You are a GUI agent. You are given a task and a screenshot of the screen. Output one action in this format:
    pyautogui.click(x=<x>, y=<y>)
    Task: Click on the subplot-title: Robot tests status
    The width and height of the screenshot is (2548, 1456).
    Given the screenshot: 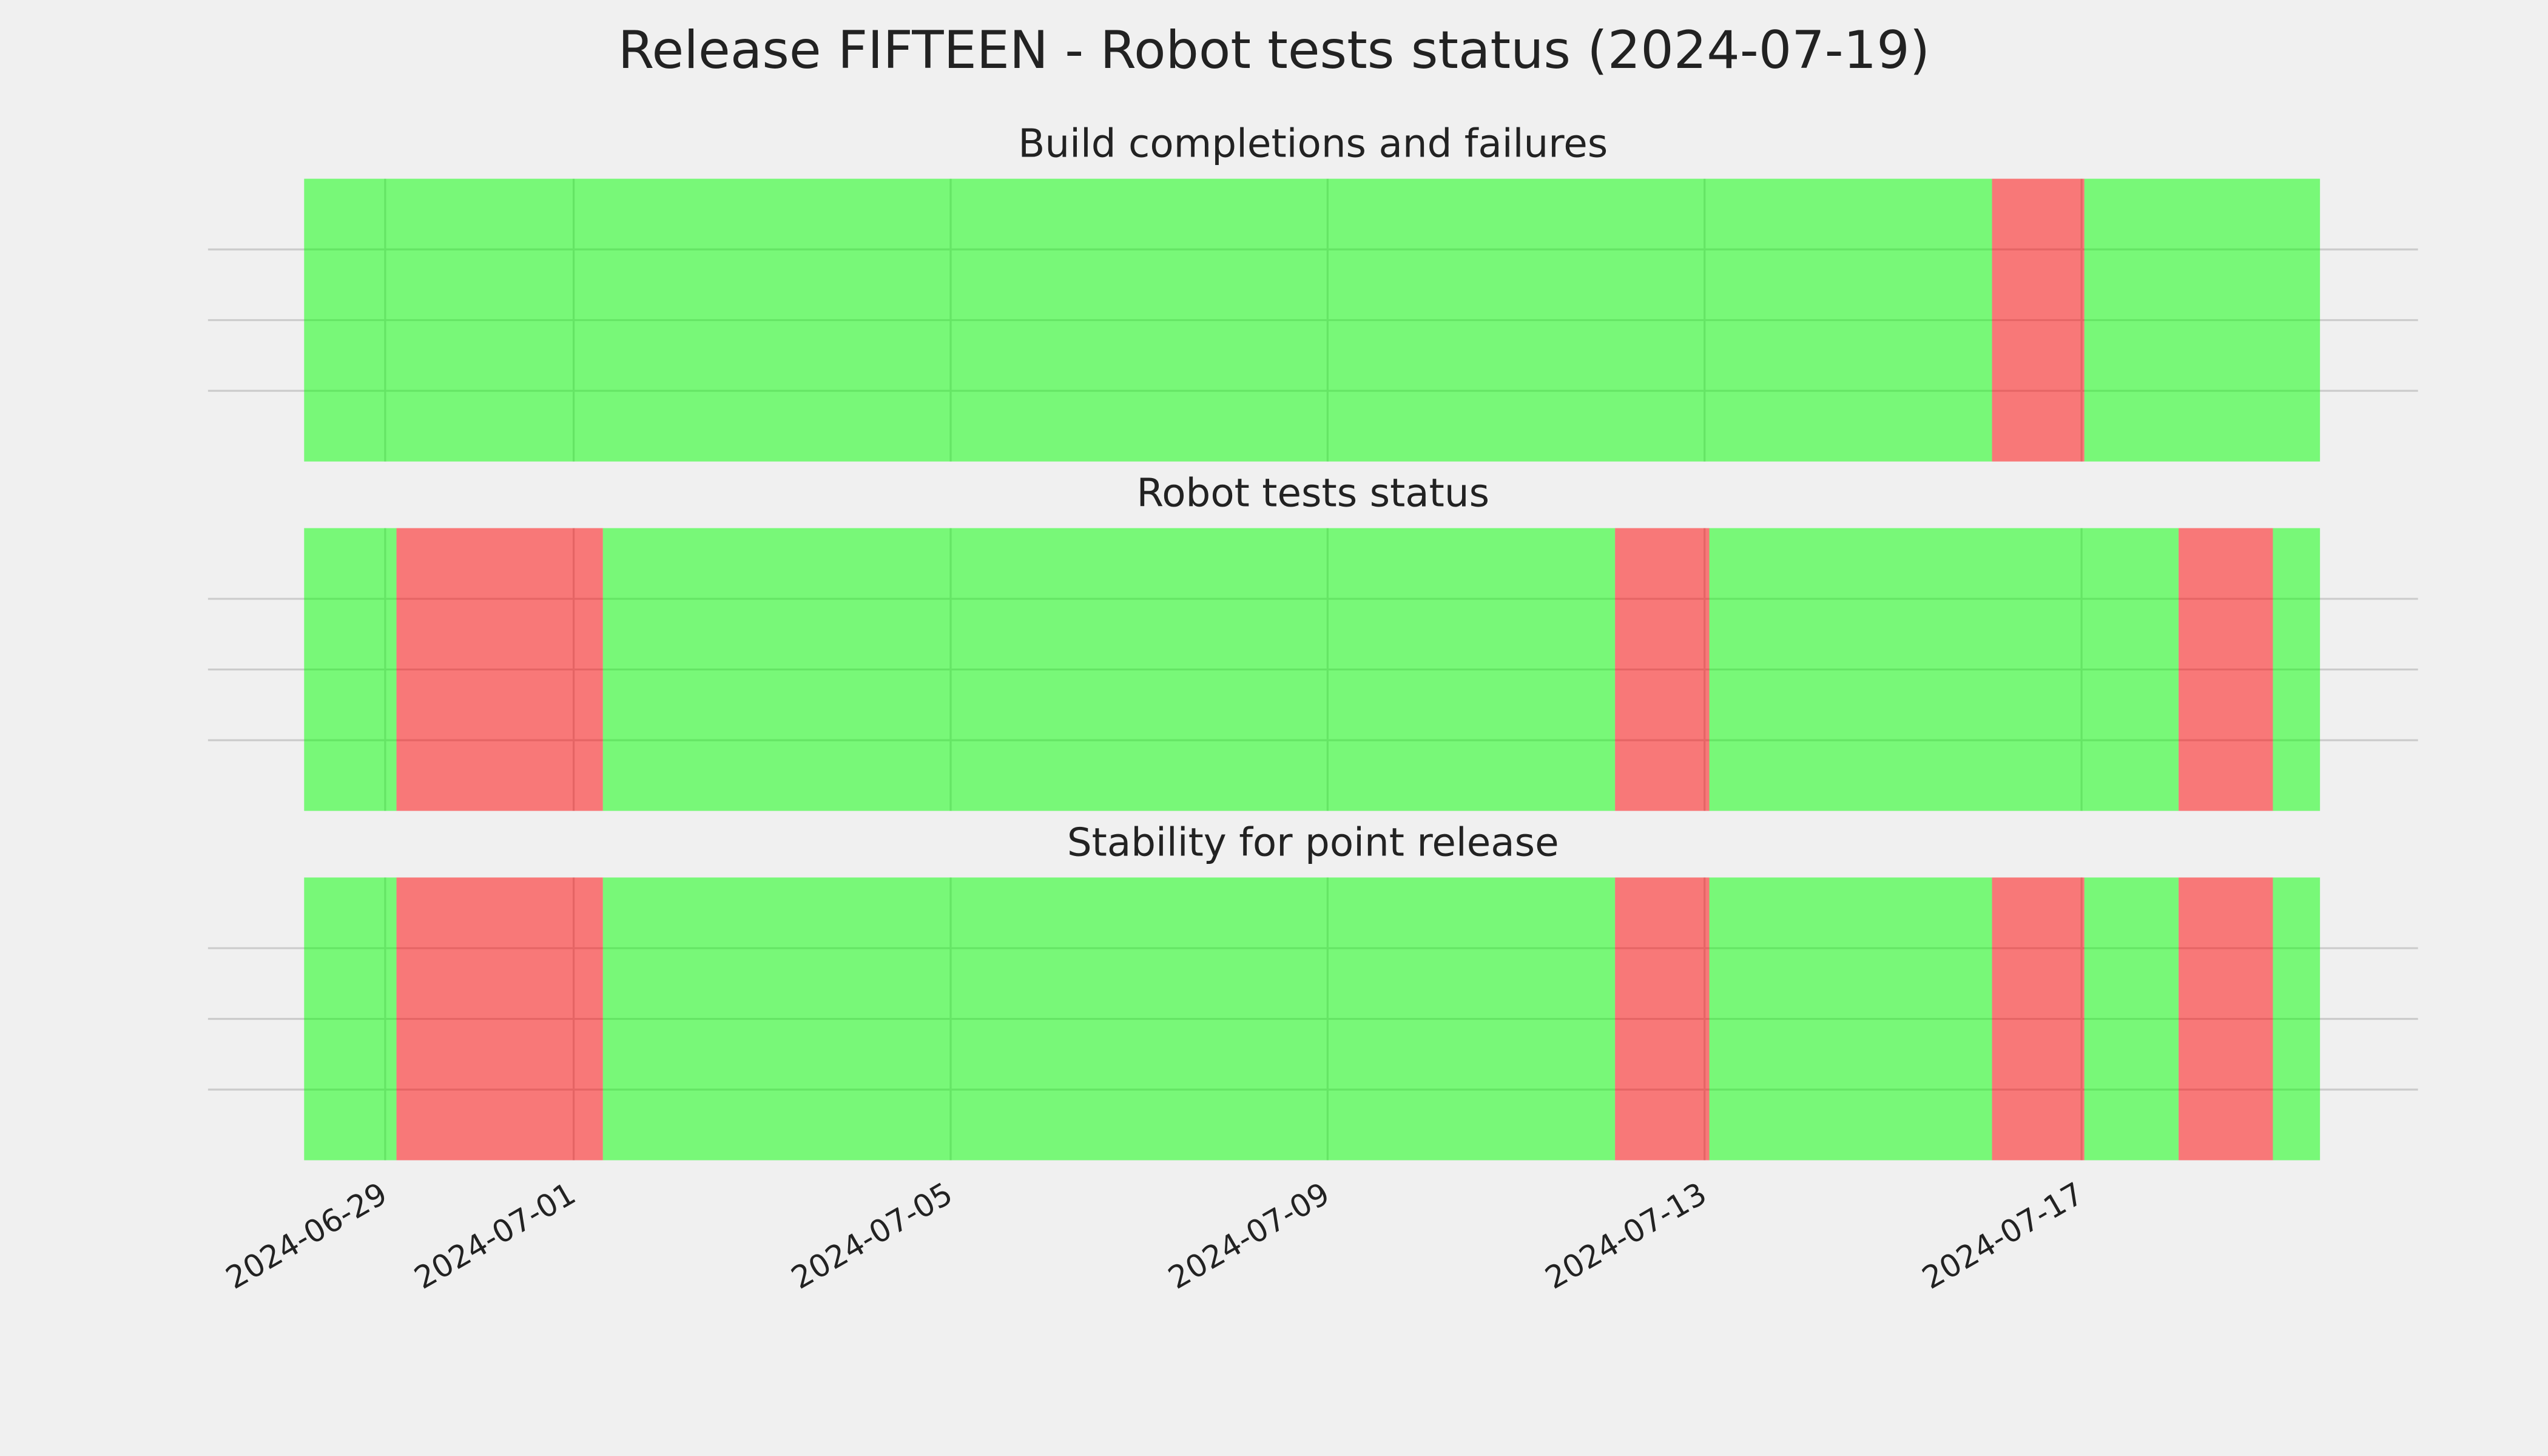 What is the action you would take?
    pyautogui.click(x=1312, y=493)
    